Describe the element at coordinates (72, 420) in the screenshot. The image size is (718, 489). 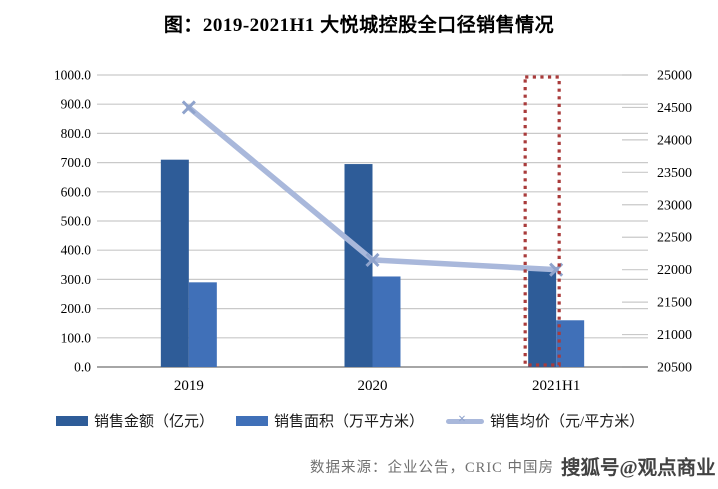
I see `sales-amount-swatch-icon` at that location.